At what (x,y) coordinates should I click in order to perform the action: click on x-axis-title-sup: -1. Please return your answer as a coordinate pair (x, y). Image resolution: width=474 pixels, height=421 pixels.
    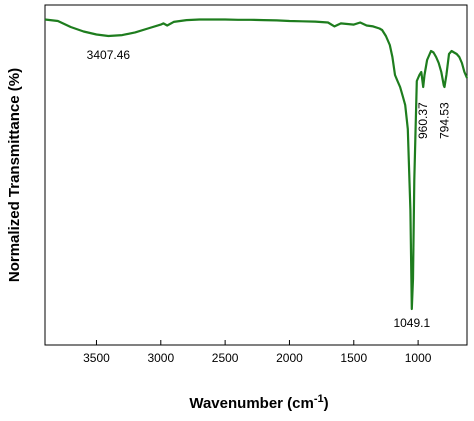
    Looking at the image, I should click on (319, 399).